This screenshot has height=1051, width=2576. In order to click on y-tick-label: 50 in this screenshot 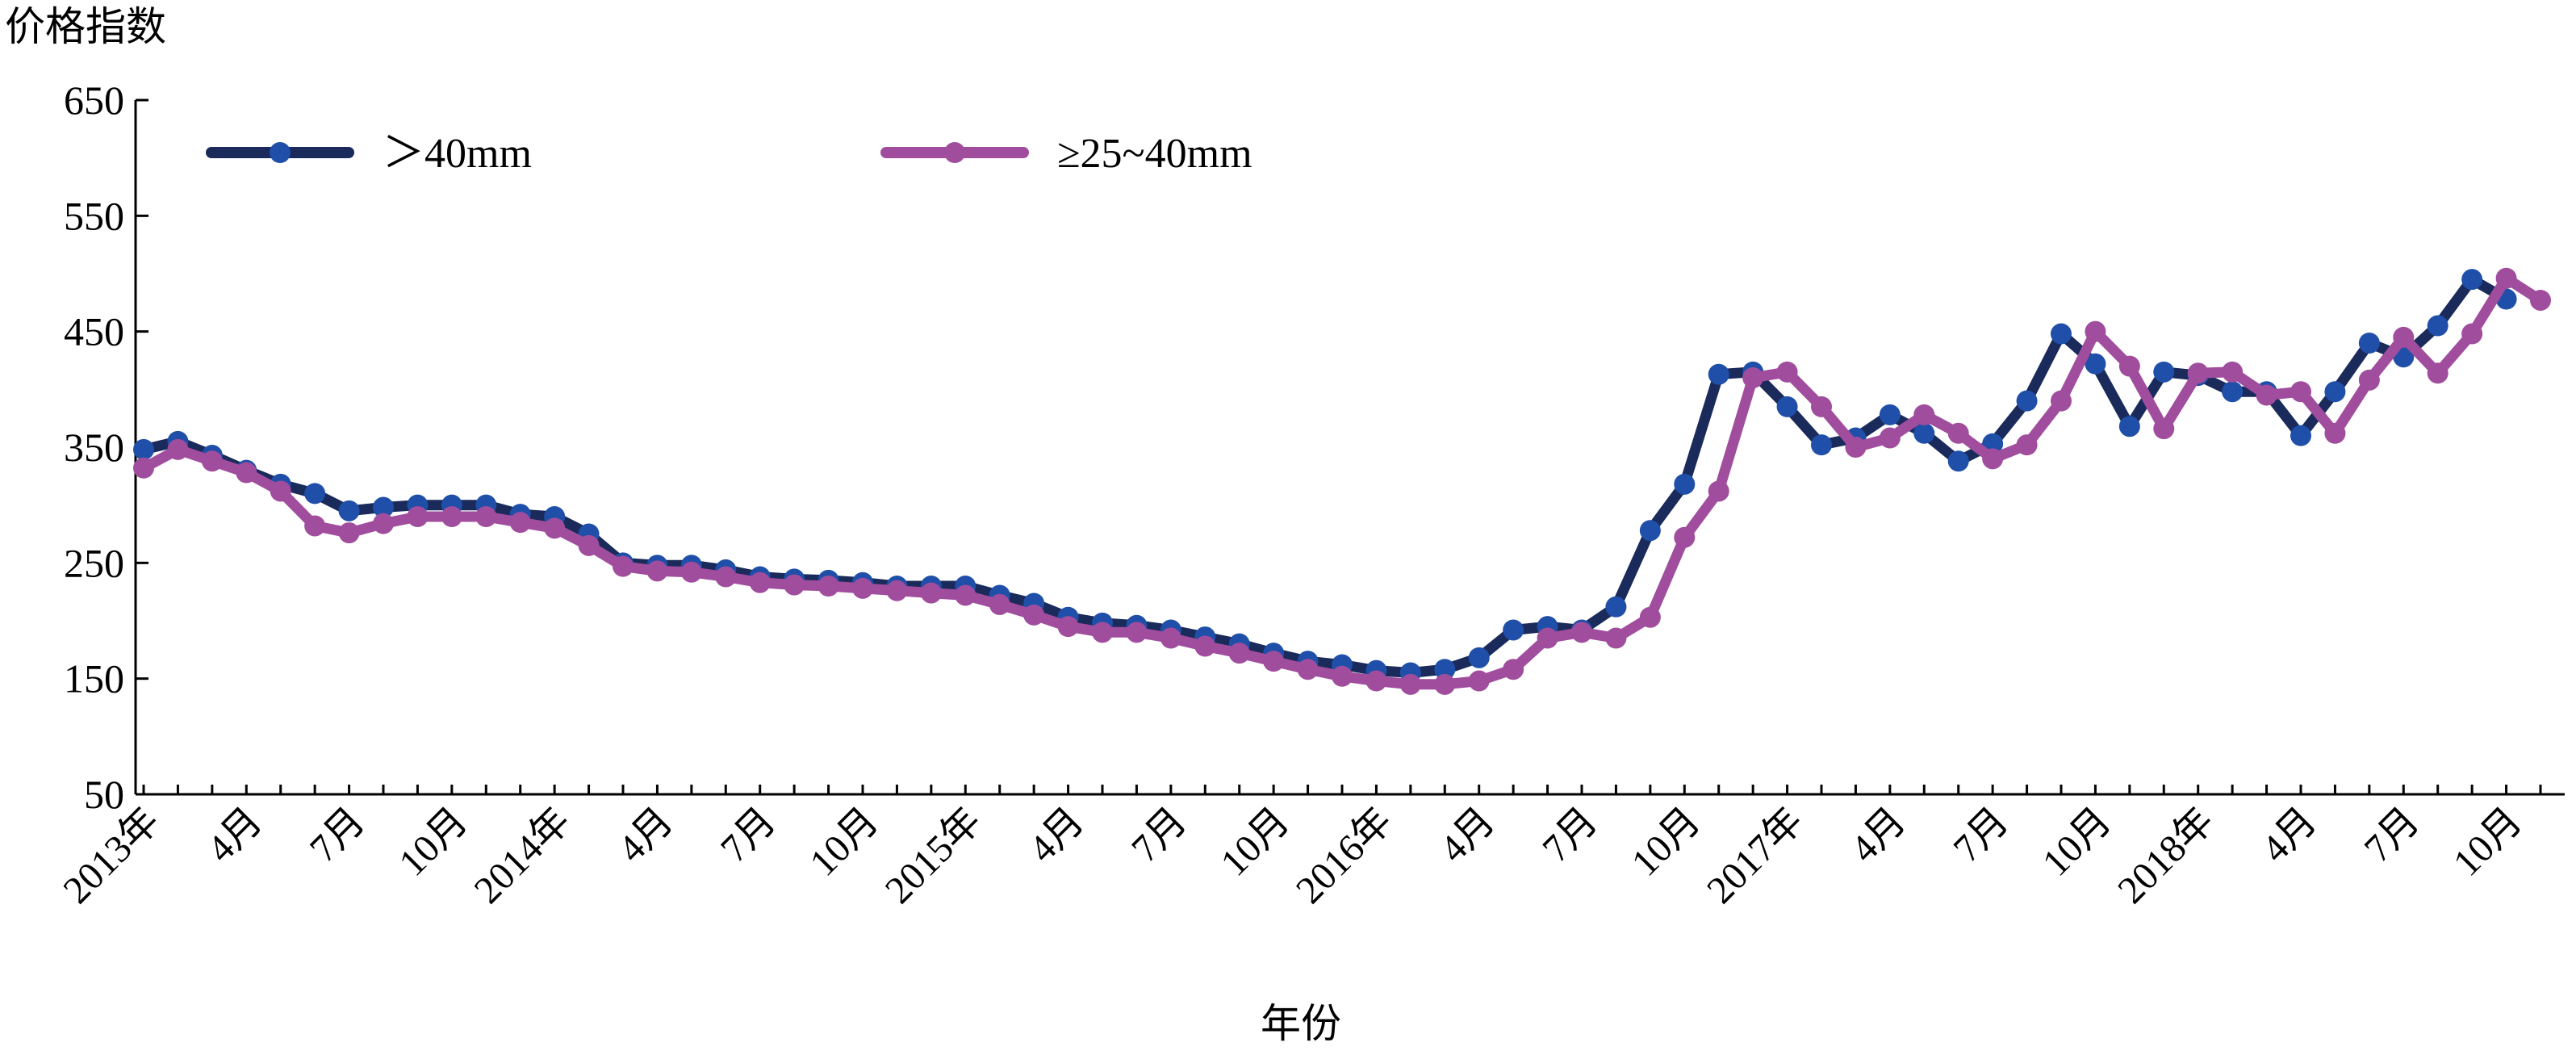, I will do `click(104, 794)`.